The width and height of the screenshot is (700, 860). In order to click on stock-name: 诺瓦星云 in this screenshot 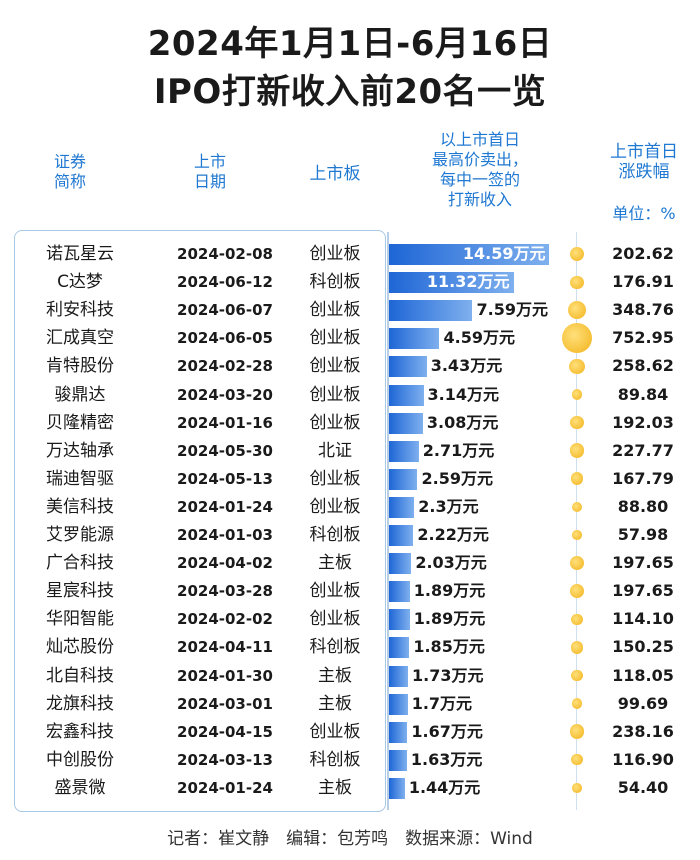, I will do `click(80, 254)`.